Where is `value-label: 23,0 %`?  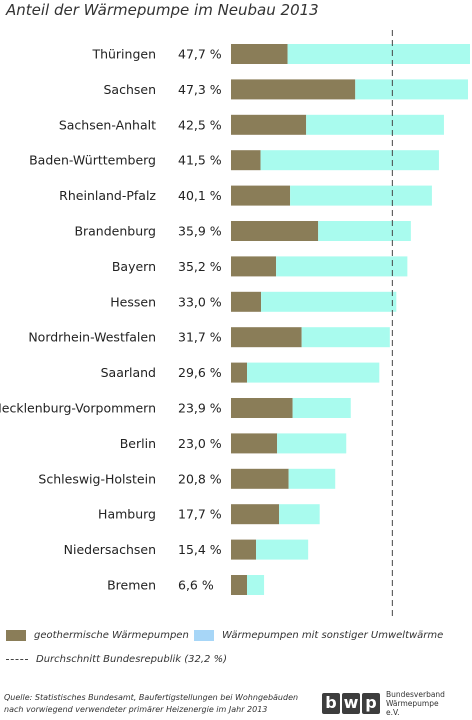 value-label: 23,0 % is located at coordinates (200, 443).